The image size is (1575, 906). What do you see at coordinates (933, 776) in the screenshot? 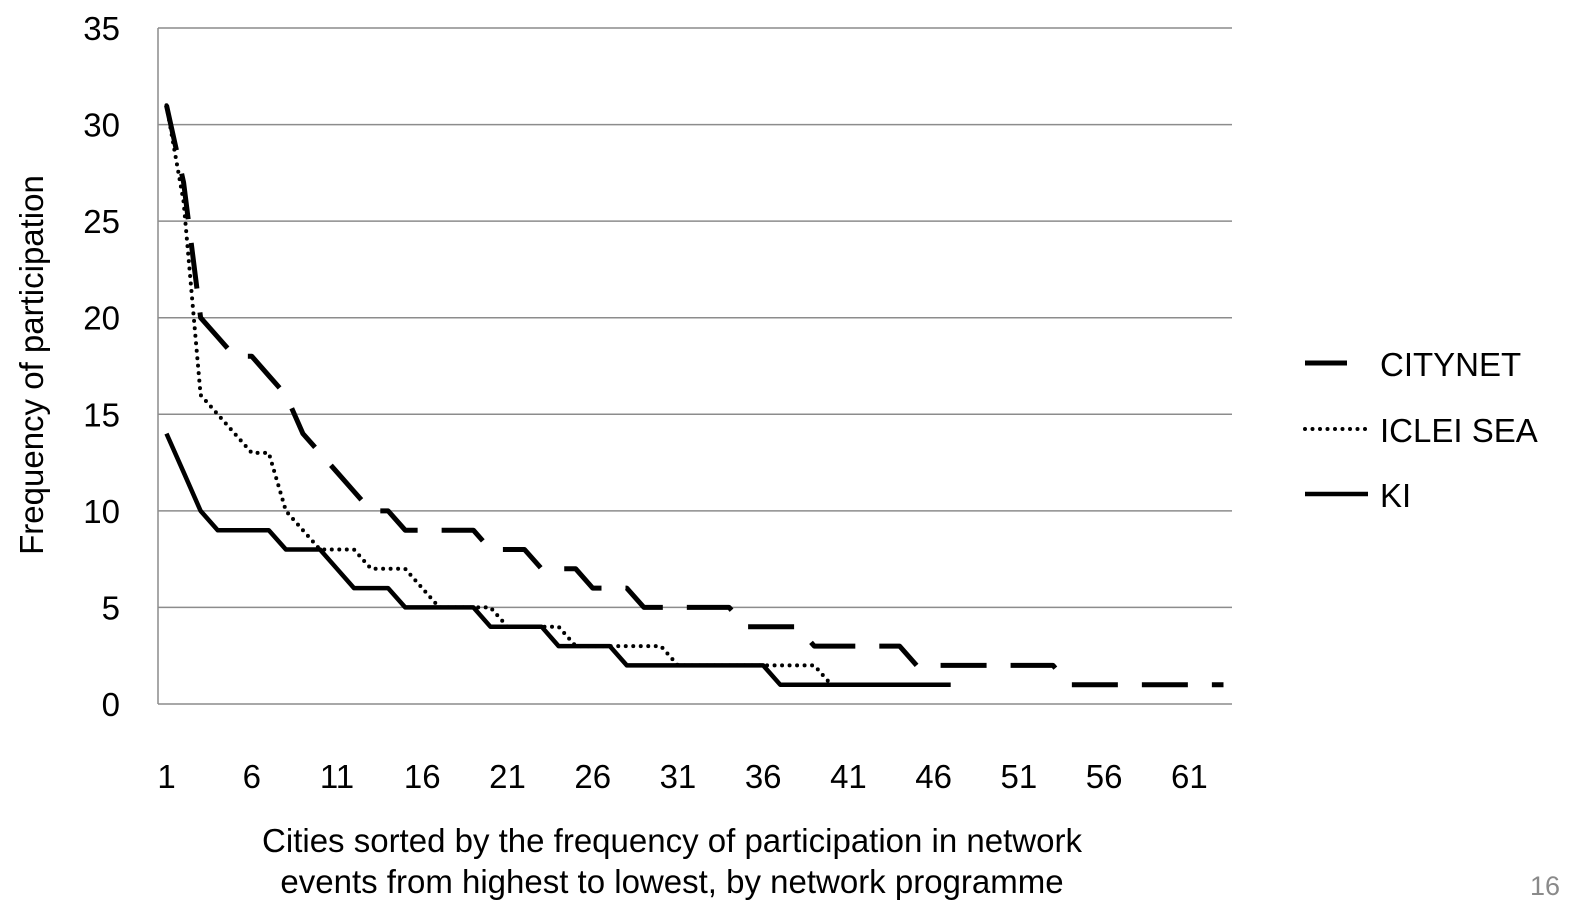
I see `x-tick-label: 46` at bounding box center [933, 776].